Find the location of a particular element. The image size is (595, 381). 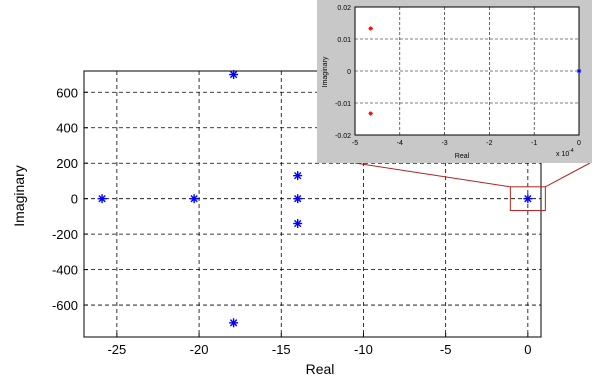

main-y-tick-label: 0 is located at coordinates (74, 199).